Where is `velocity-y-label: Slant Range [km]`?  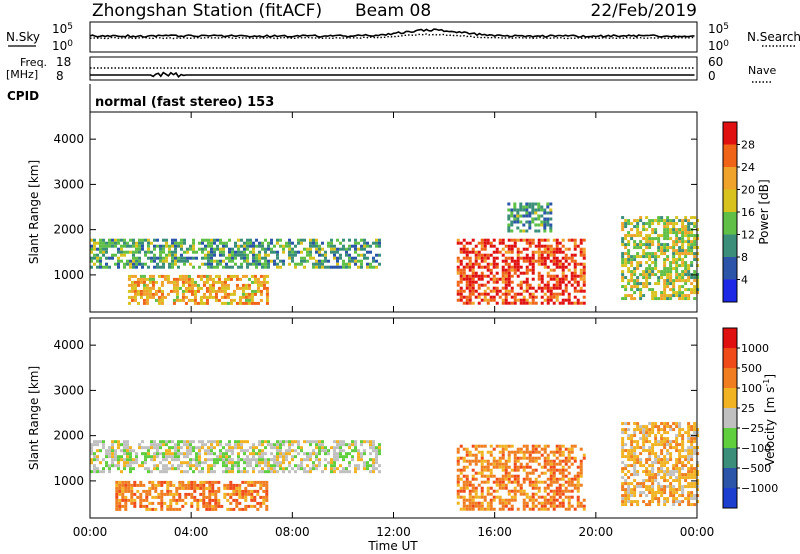
velocity-y-label: Slant Range [km] is located at coordinates (34, 418).